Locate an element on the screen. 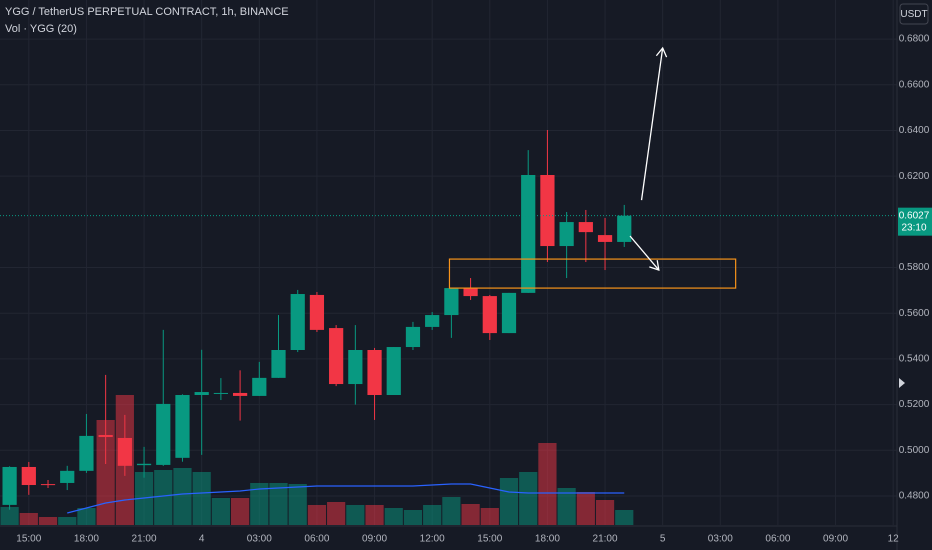  annotations is located at coordinates (592, 167).